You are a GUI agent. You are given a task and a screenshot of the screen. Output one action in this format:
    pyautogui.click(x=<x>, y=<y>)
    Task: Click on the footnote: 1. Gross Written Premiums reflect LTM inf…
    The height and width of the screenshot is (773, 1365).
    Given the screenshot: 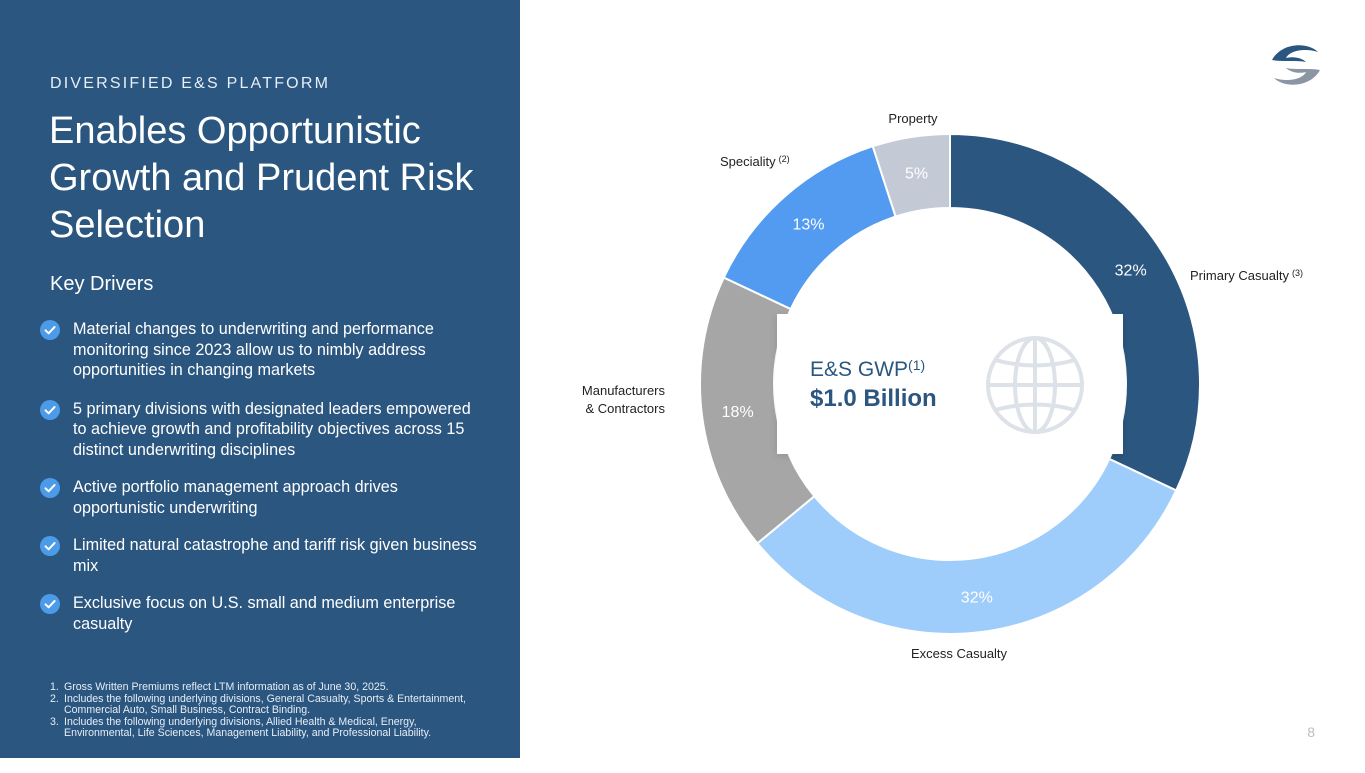 What is the action you would take?
    pyautogui.click(x=270, y=687)
    